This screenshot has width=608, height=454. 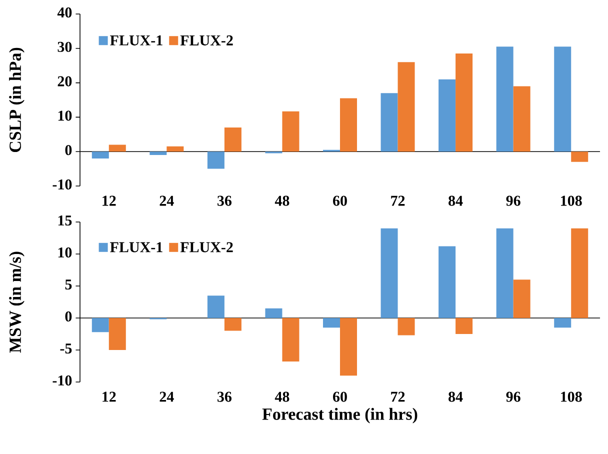 I want to click on y-axis-title: CSLP (in hPa), so click(x=16, y=100).